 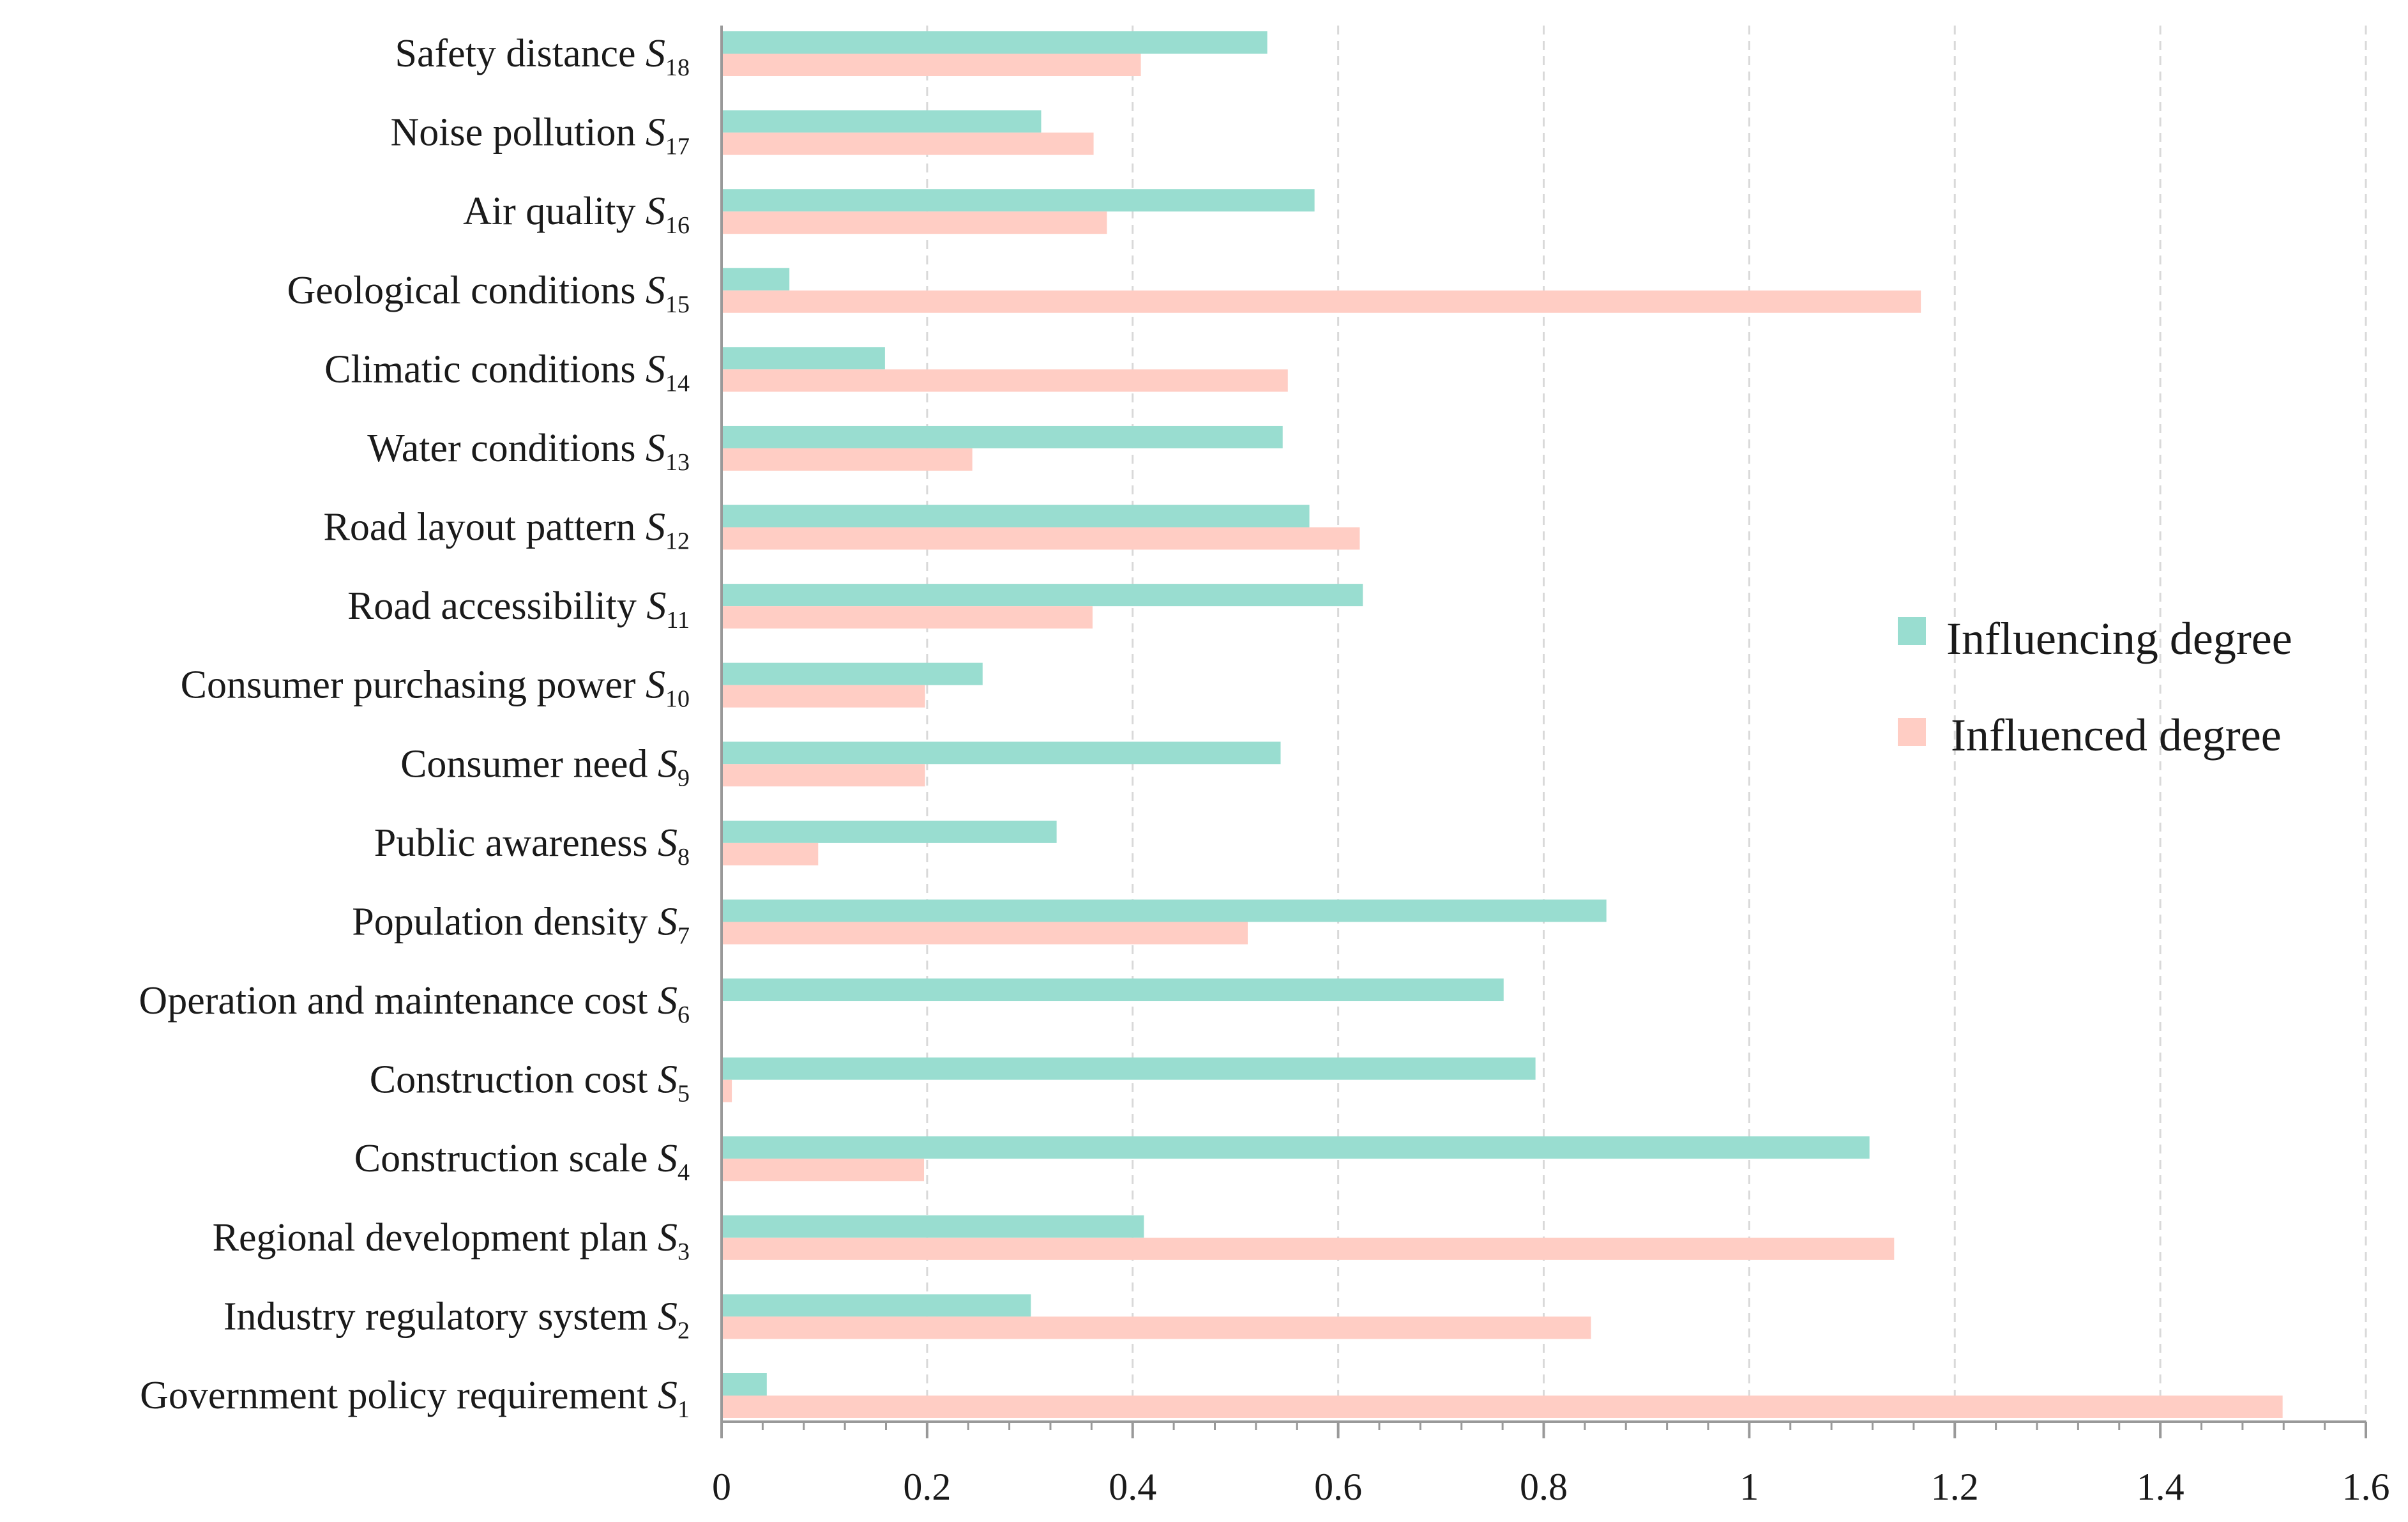 I want to click on x-tick-label-6: 1.2, so click(x=1955, y=1487).